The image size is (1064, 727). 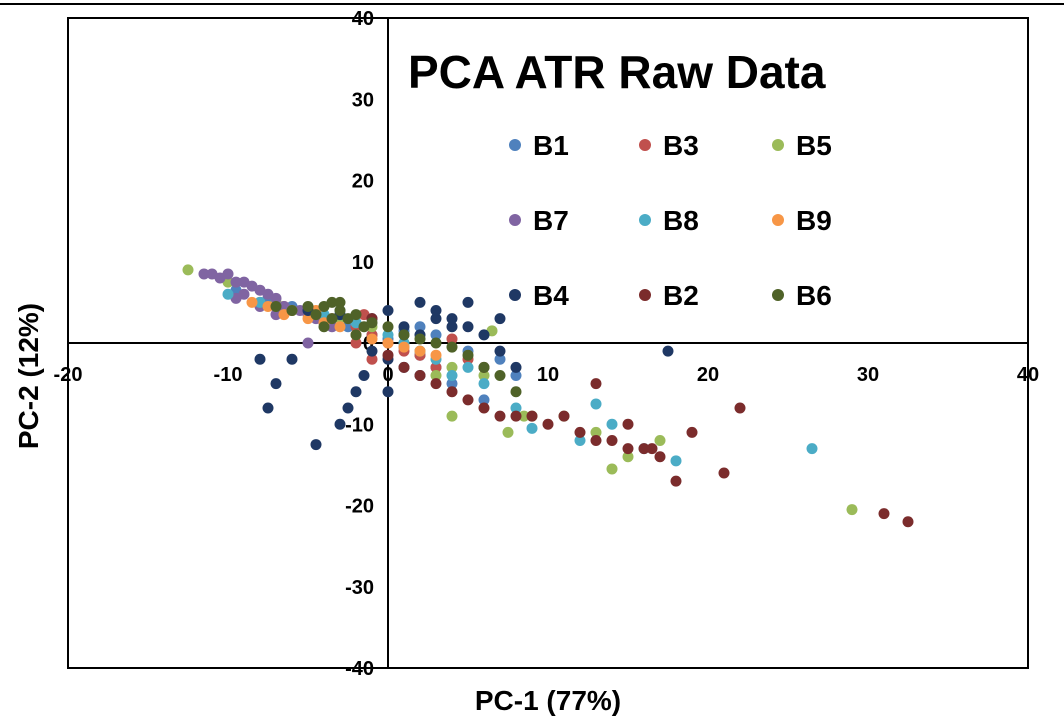 What do you see at coordinates (778, 220) in the screenshot?
I see `legend-marker-b9` at bounding box center [778, 220].